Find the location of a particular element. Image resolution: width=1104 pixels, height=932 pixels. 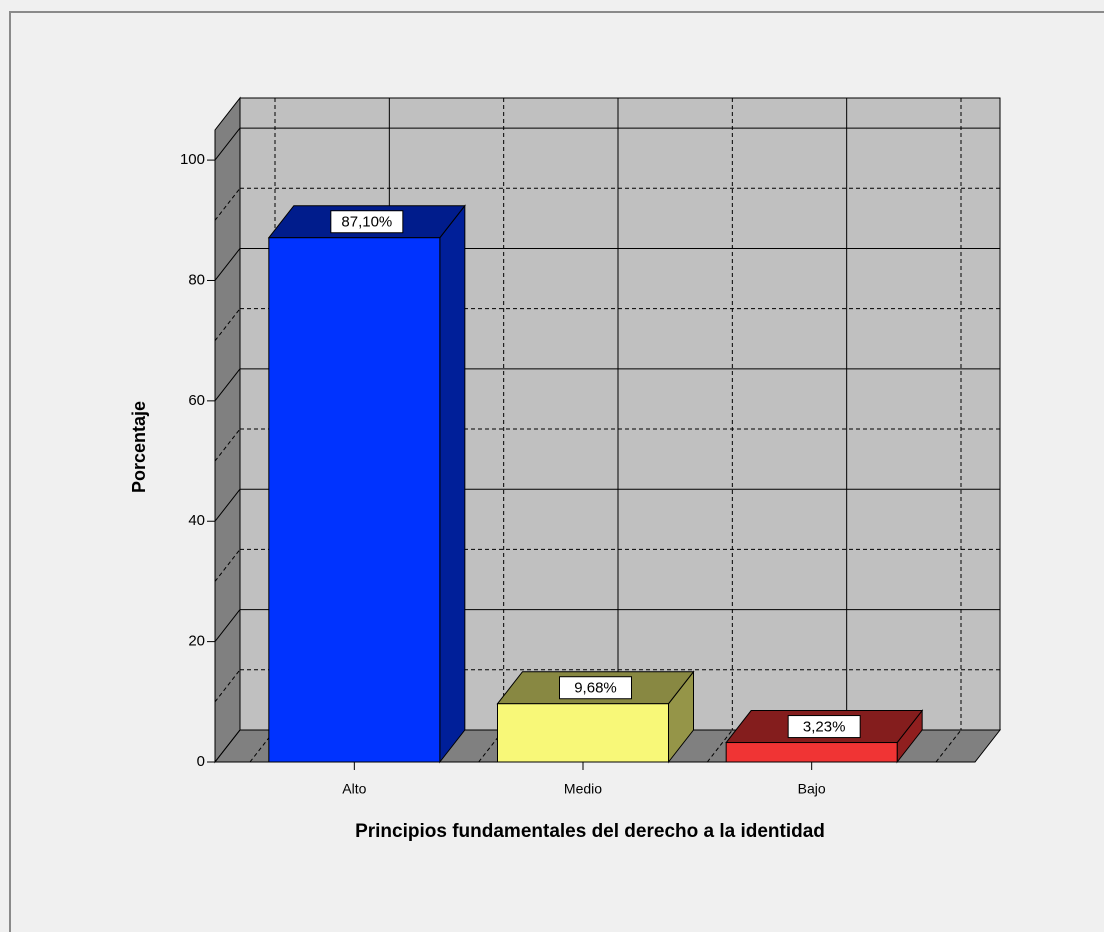

value-label: 9,68% is located at coordinates (595, 688).